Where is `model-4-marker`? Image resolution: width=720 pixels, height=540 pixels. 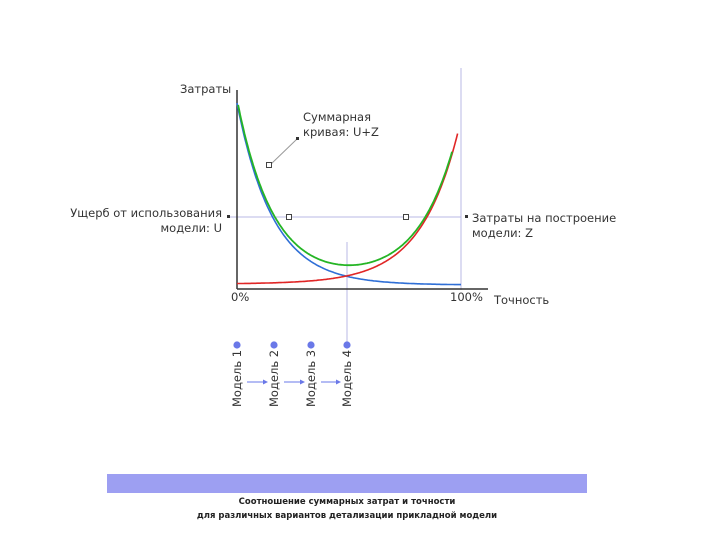
model-4-marker is located at coordinates (347, 345).